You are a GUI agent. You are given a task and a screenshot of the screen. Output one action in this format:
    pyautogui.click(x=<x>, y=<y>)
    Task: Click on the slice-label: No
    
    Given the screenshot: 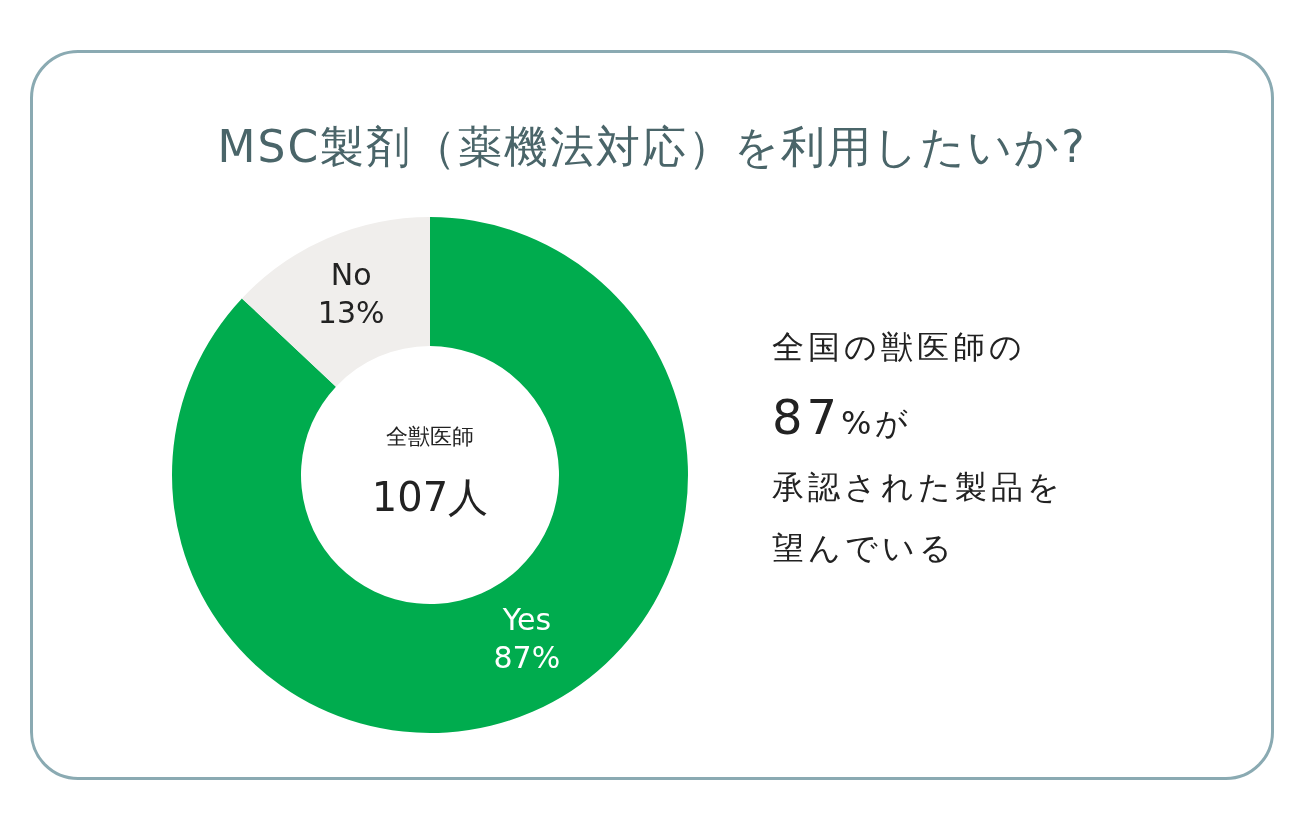 What is the action you would take?
    pyautogui.click(x=351, y=275)
    